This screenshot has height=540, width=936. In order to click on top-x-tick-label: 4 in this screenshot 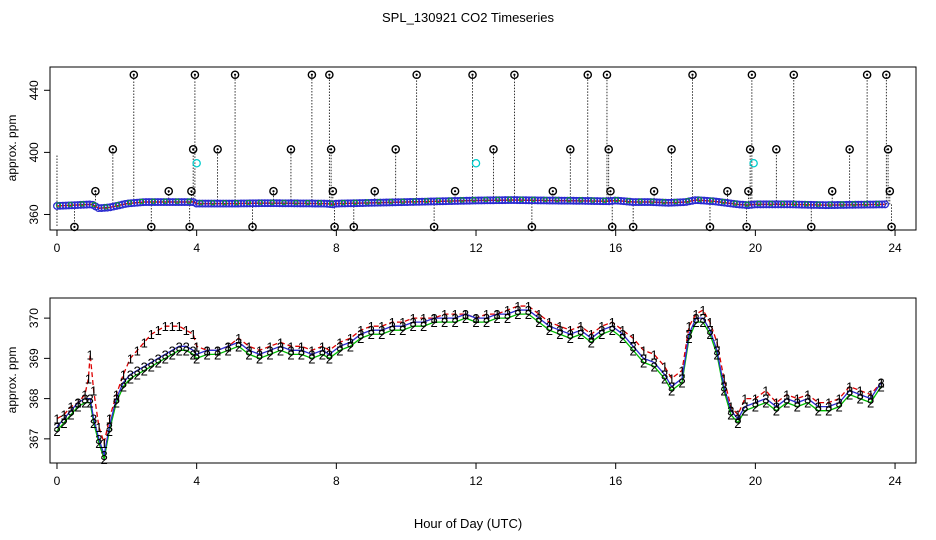, I will do `click(196, 248)`.